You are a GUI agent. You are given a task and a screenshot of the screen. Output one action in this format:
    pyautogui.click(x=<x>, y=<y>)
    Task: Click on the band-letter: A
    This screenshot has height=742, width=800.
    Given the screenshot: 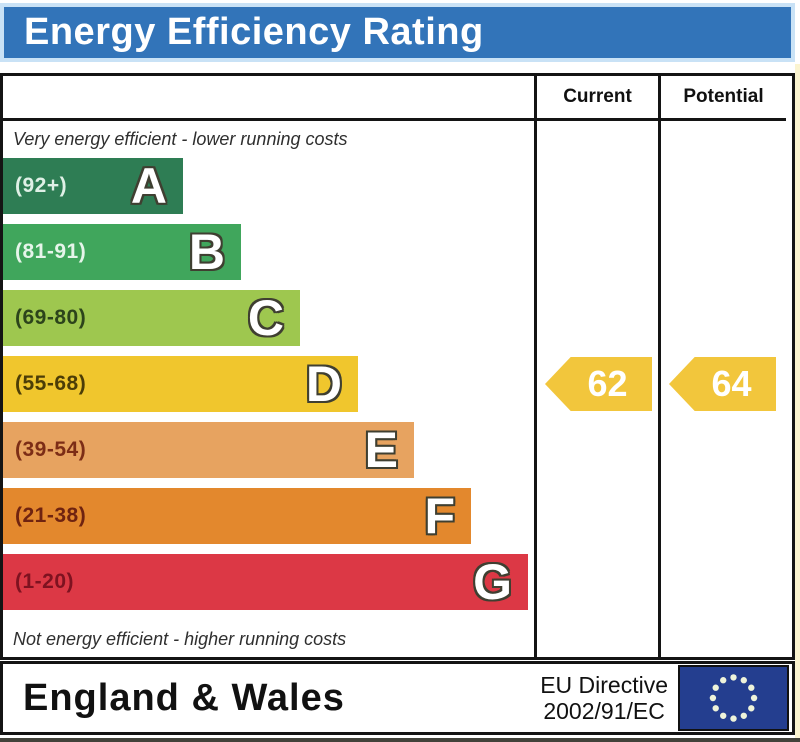 What is the action you would take?
    pyautogui.click(x=148, y=186)
    